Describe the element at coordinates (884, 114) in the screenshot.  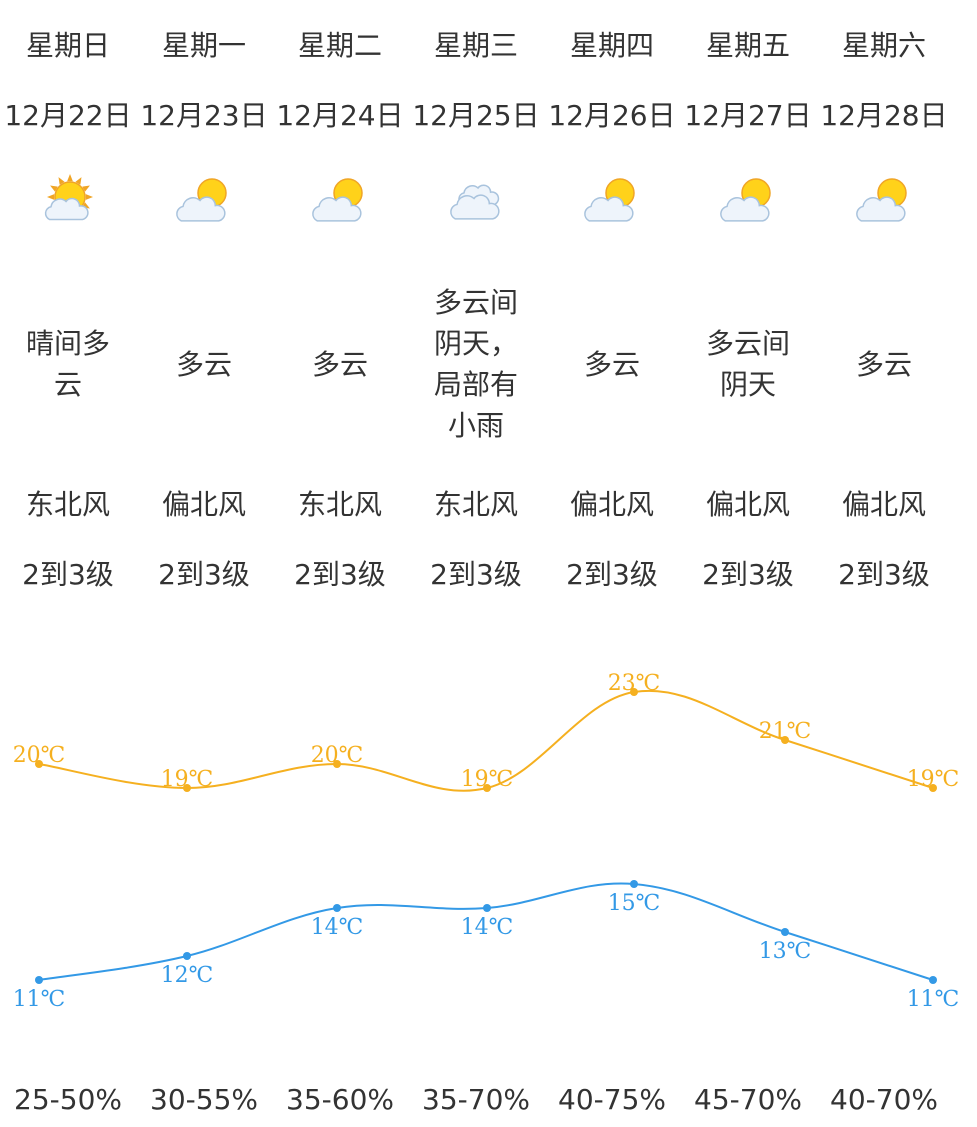
I see `date-label: 12月28日` at that location.